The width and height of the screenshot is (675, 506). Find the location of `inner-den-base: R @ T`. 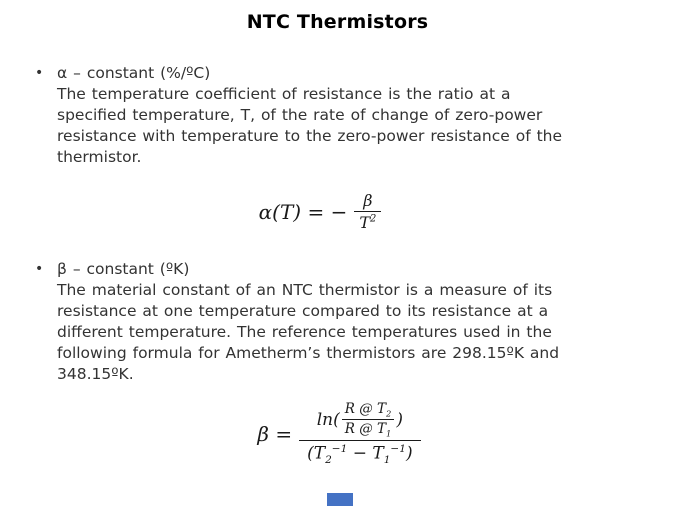

inner-den-base: R @ T is located at coordinates (365, 428).